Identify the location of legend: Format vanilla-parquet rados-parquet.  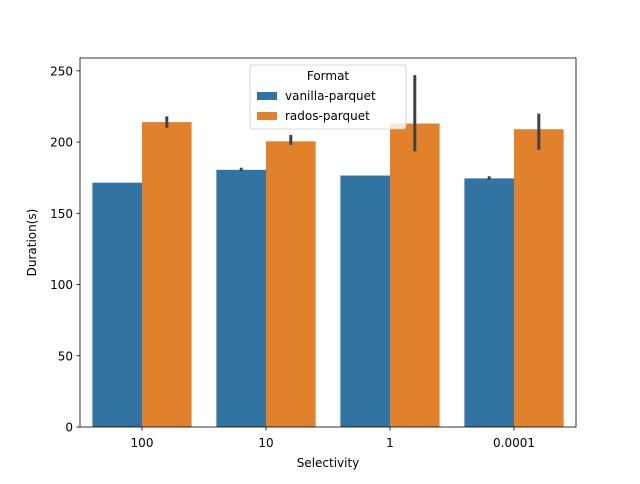
(328, 97).